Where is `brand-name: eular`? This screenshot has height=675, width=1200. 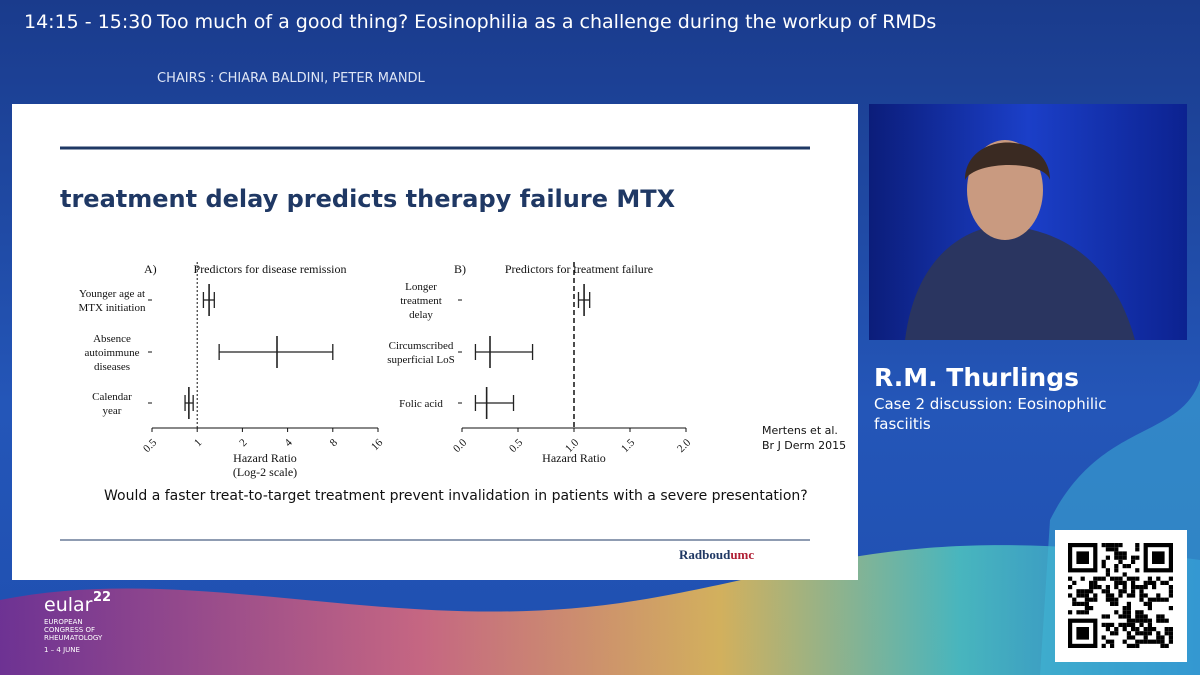
brand-name: eular is located at coordinates (68, 605).